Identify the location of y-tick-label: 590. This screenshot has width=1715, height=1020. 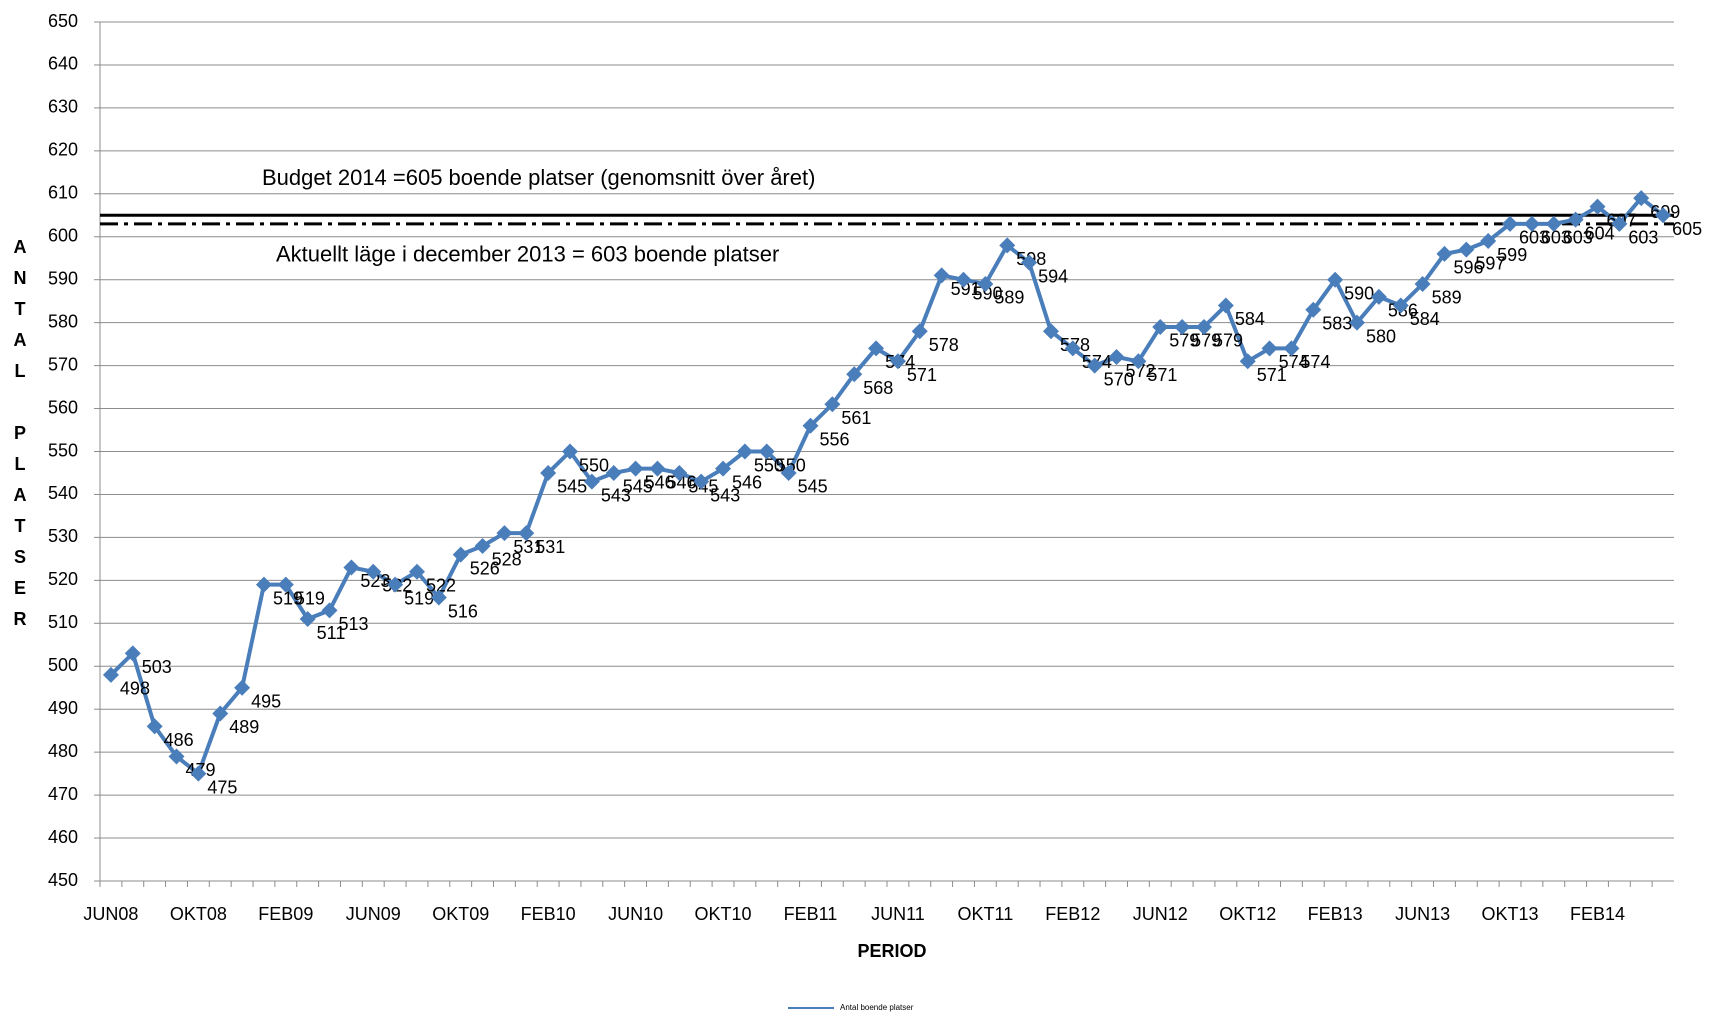
(63, 278).